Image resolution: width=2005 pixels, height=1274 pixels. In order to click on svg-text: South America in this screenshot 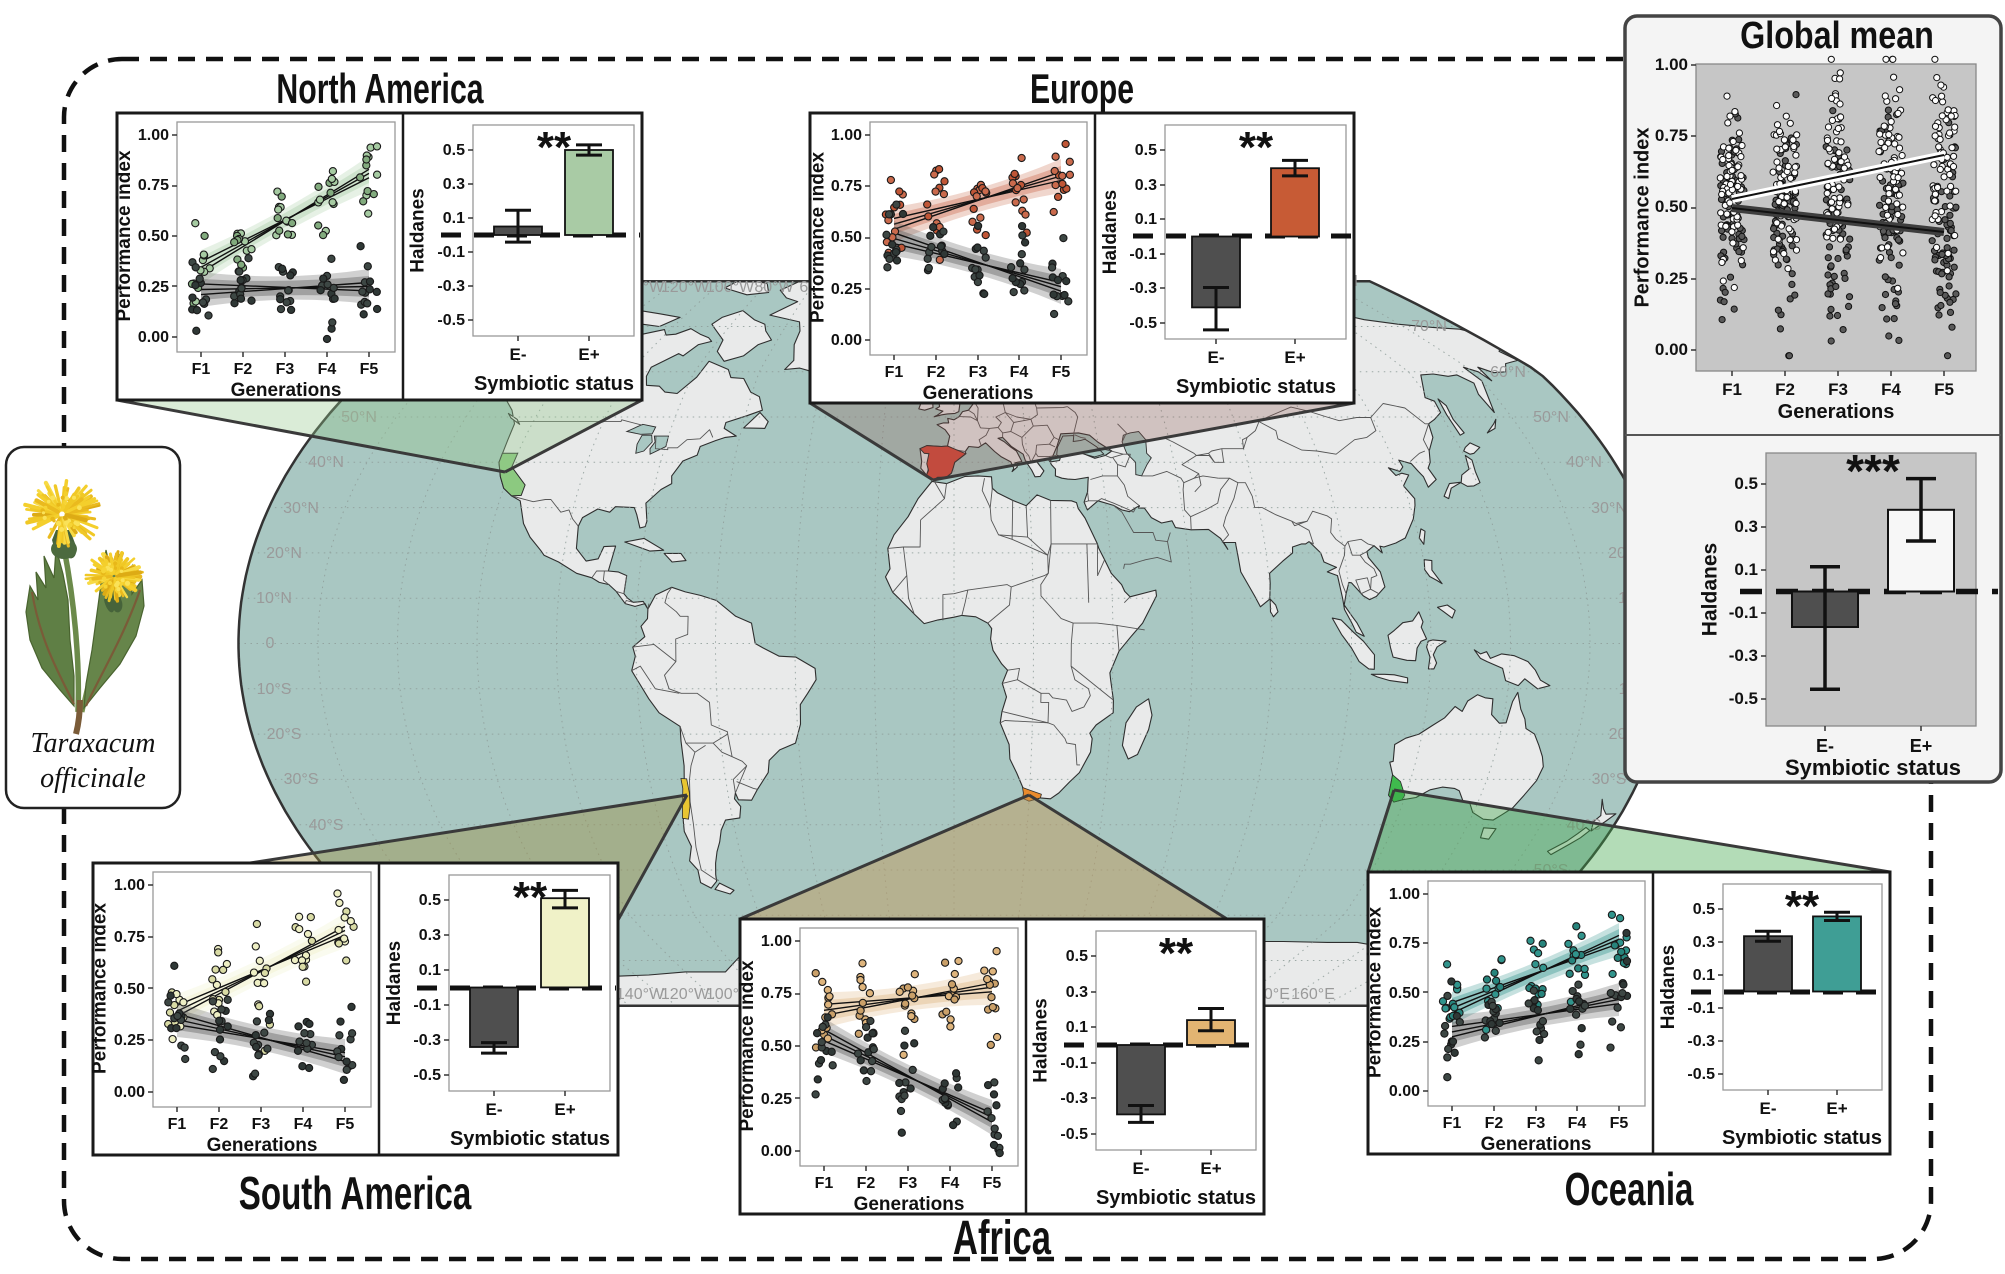, I will do `click(355, 1194)`.